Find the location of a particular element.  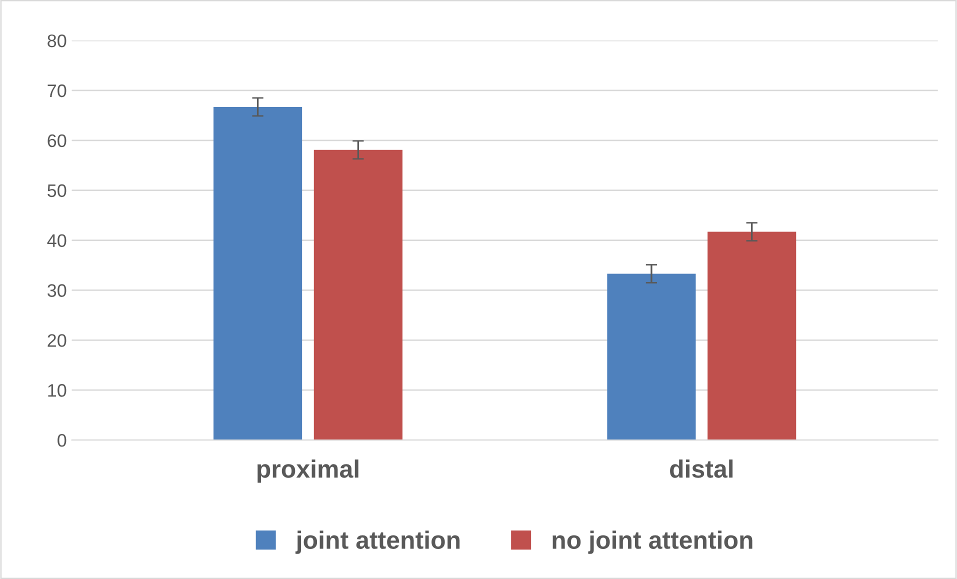

y-tick-label: 0 is located at coordinates (62, 440).